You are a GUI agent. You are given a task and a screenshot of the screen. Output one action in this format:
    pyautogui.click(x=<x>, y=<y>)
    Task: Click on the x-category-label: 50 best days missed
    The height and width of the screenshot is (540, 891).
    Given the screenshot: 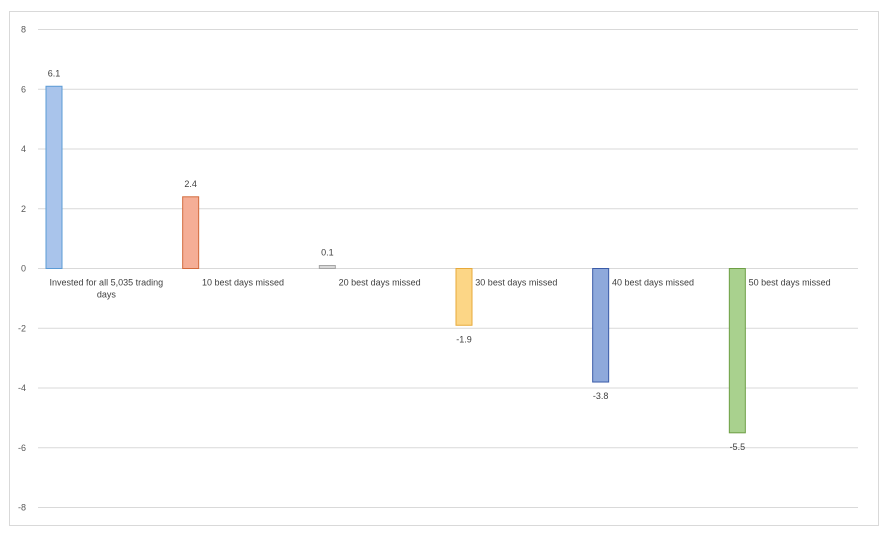 What is the action you would take?
    pyautogui.click(x=790, y=283)
    